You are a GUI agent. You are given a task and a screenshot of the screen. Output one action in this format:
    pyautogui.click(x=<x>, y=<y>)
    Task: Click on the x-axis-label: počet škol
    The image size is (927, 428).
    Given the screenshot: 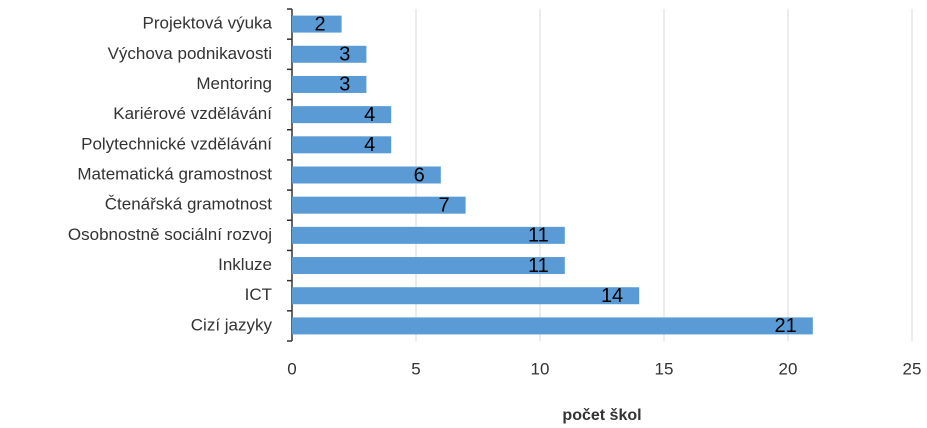 What is the action you would take?
    pyautogui.click(x=601, y=415)
    